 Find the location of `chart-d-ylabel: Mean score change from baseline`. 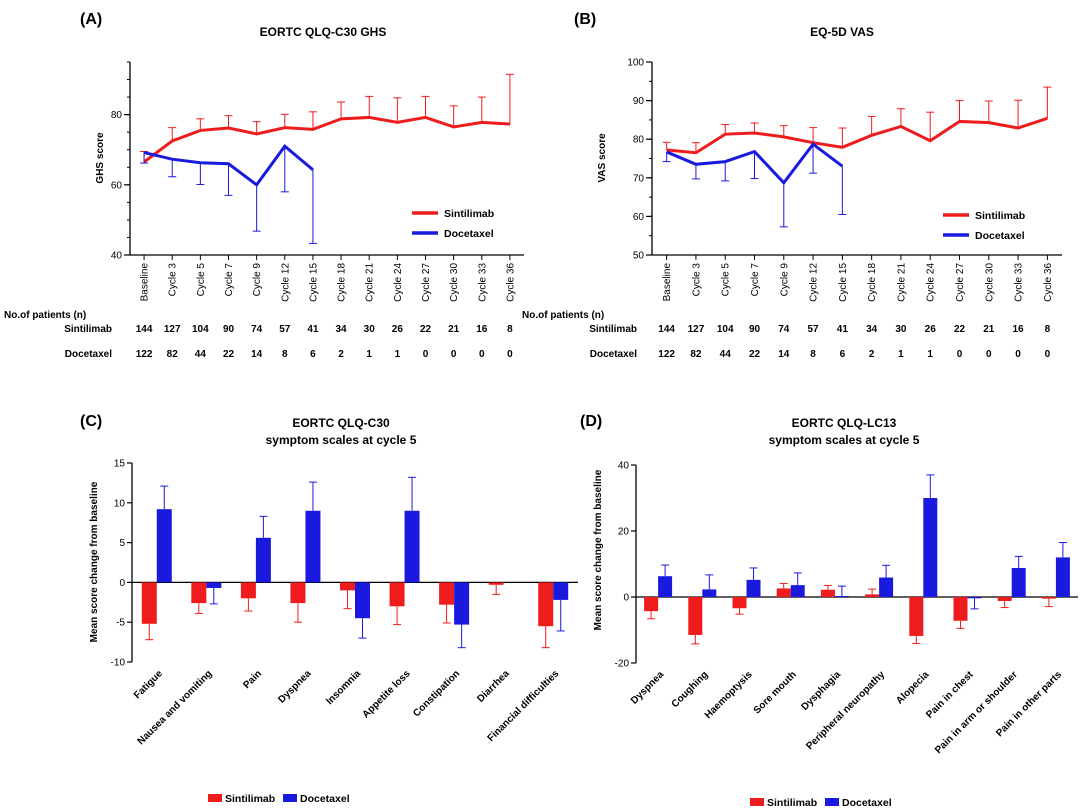

chart-d-ylabel: Mean score change from baseline is located at coordinates (598, 549).